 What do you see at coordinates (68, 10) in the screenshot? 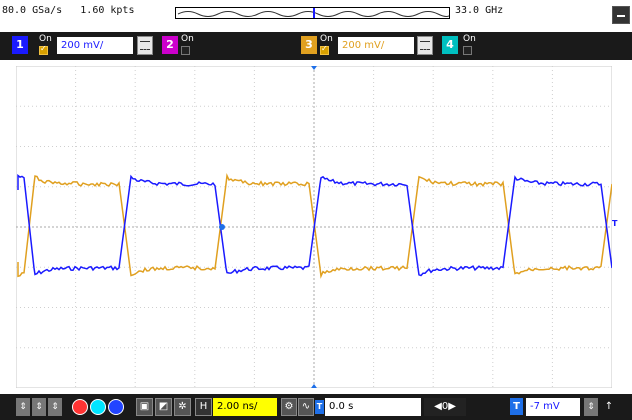
I see `sample-rate-label: 80.0 GSa/s 1.60 kpts` at bounding box center [68, 10].